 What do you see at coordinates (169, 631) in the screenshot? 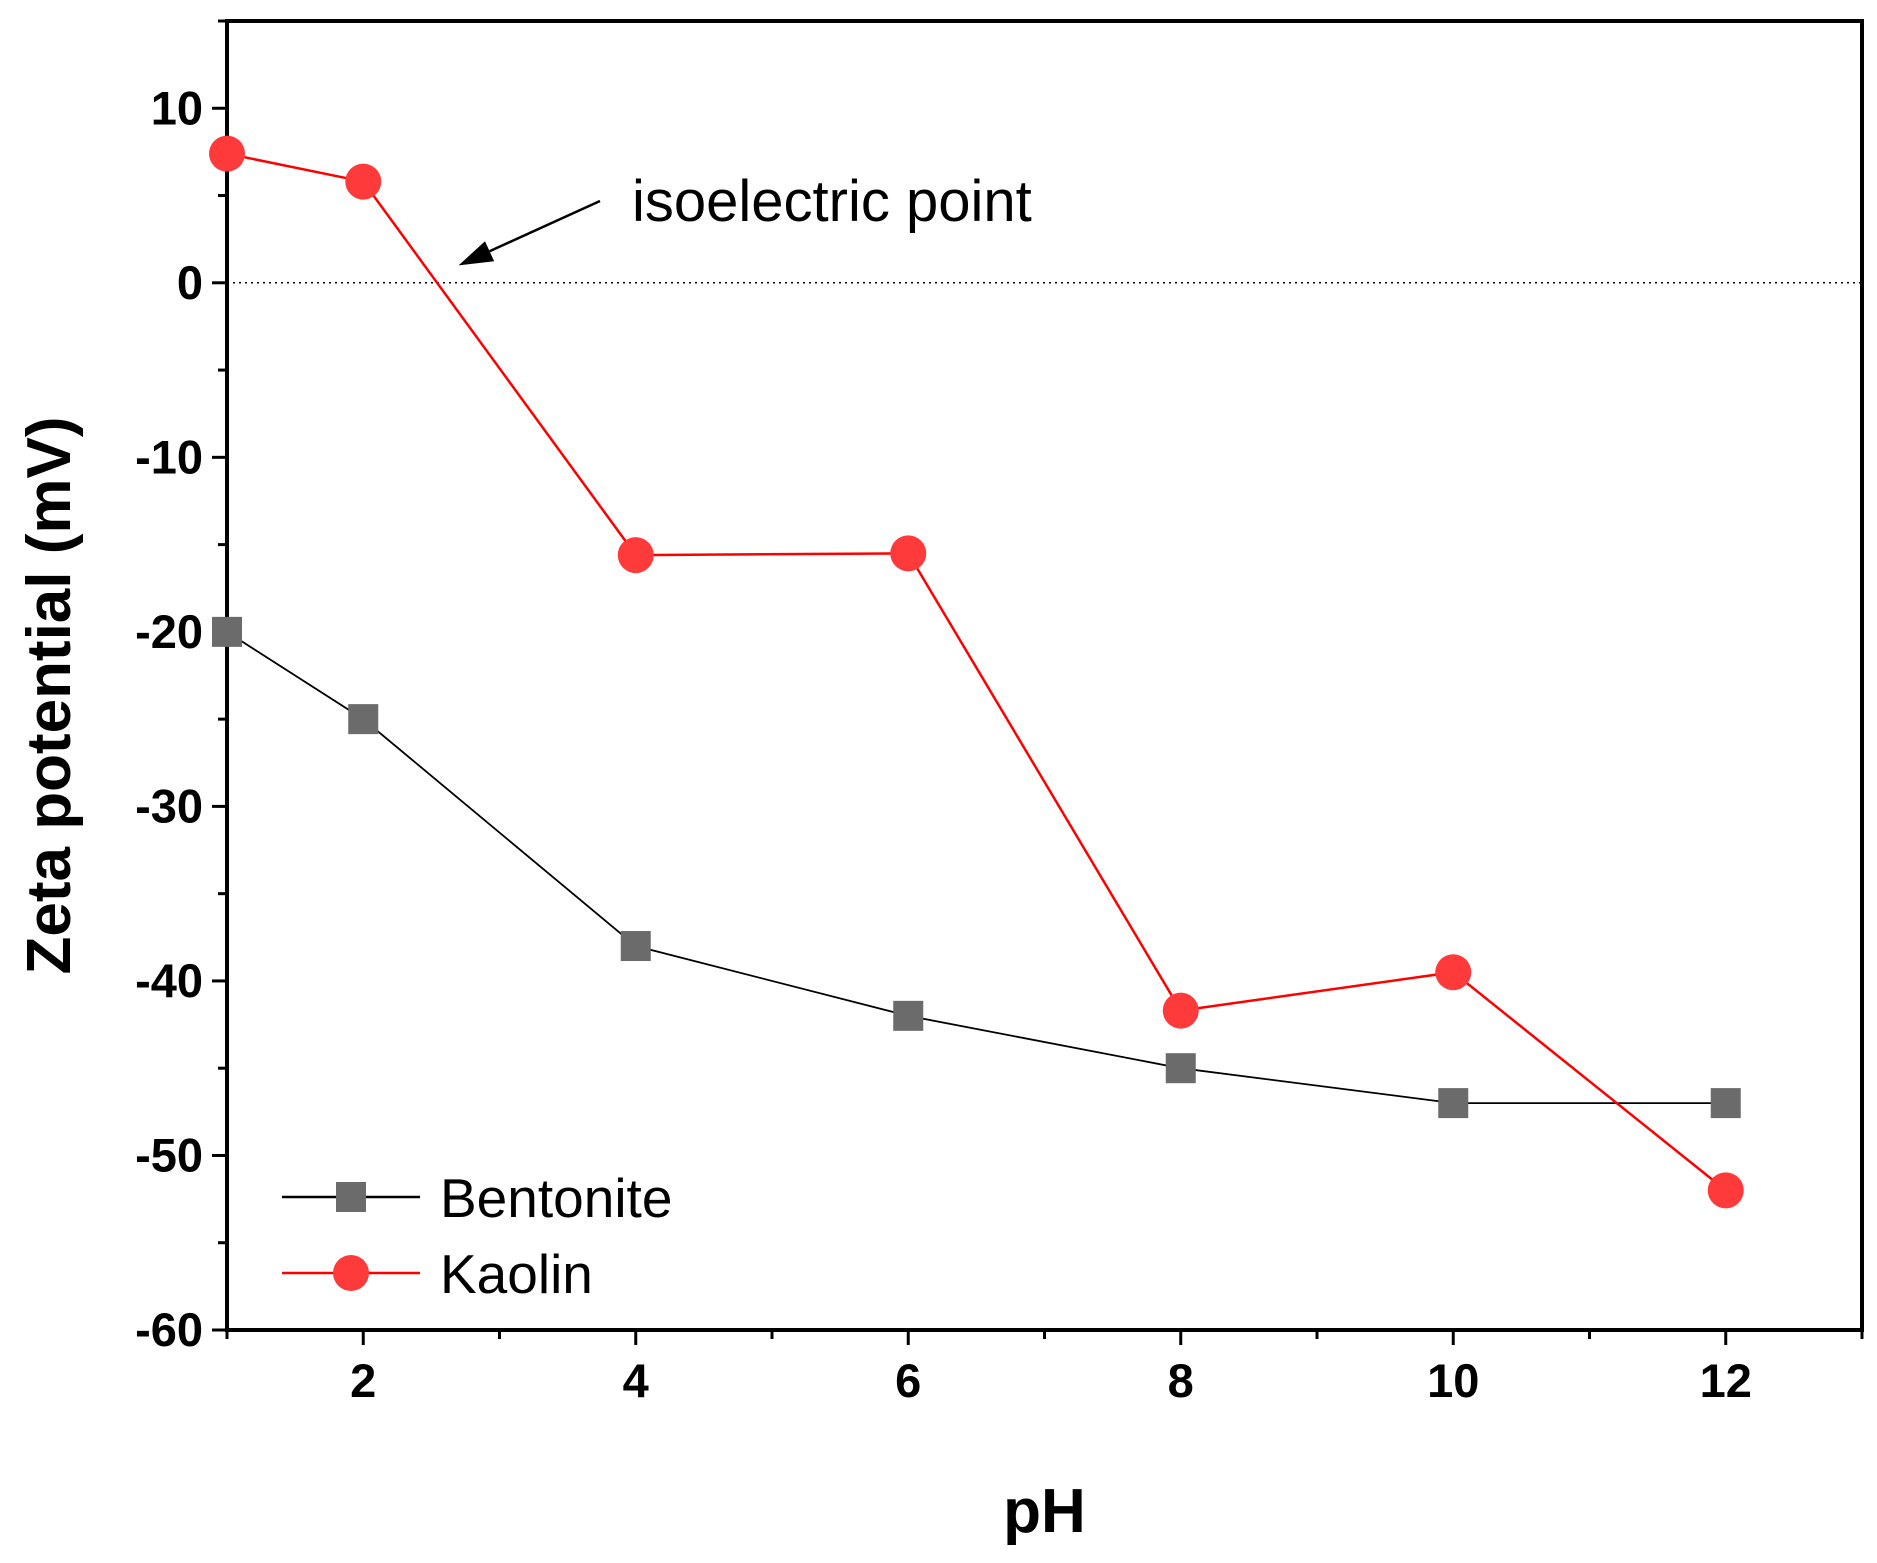
I see `y-tick-label: -20` at bounding box center [169, 631].